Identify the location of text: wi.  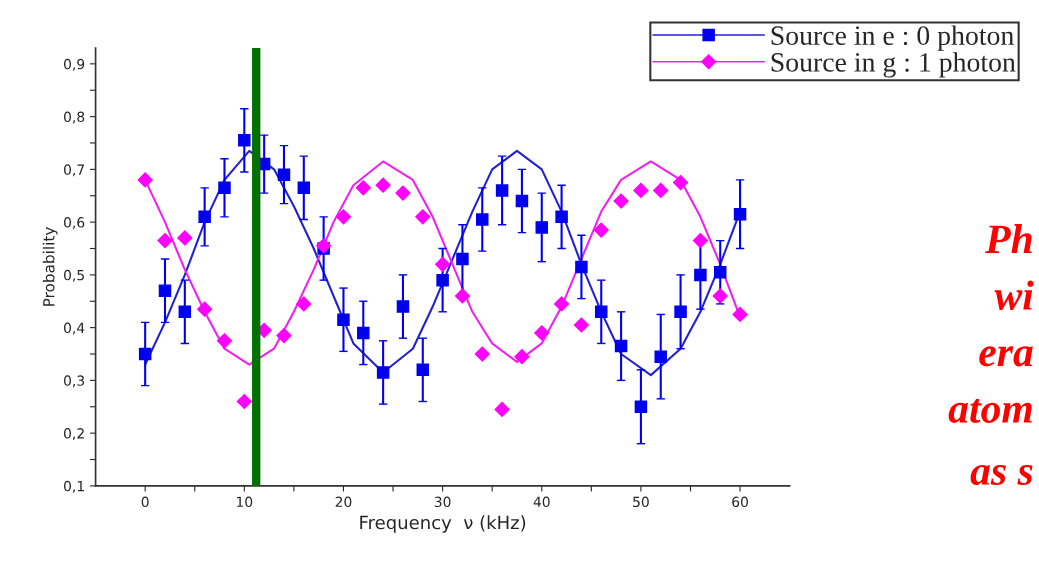
(1014, 295).